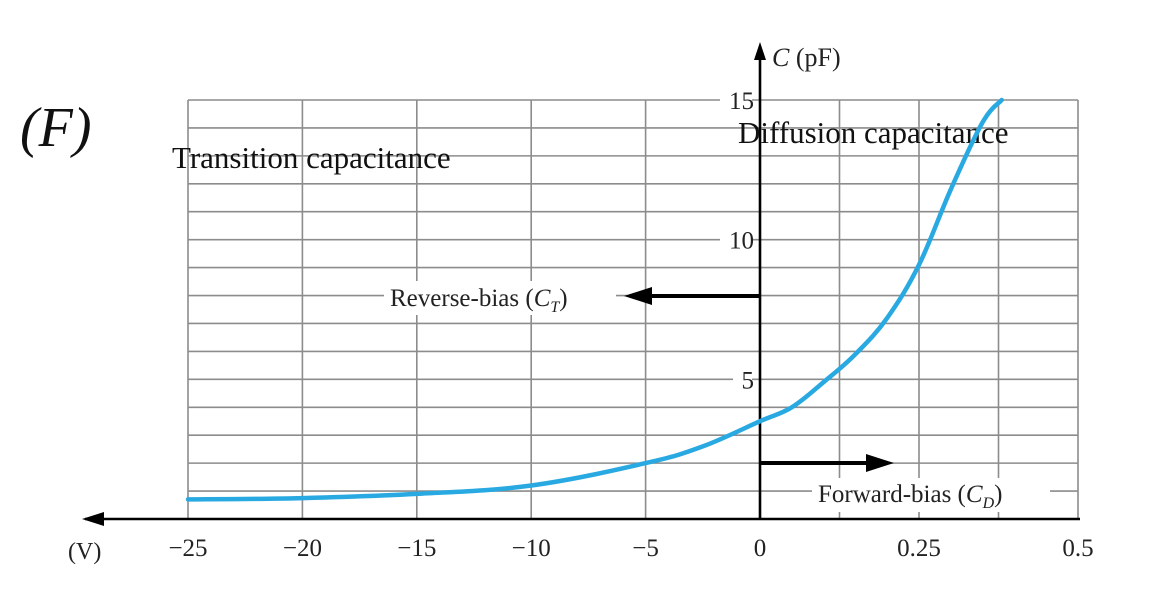 Image resolution: width=1160 pixels, height=606 pixels. What do you see at coordinates (919, 548) in the screenshot?
I see `x-tick-label: 0.25` at bounding box center [919, 548].